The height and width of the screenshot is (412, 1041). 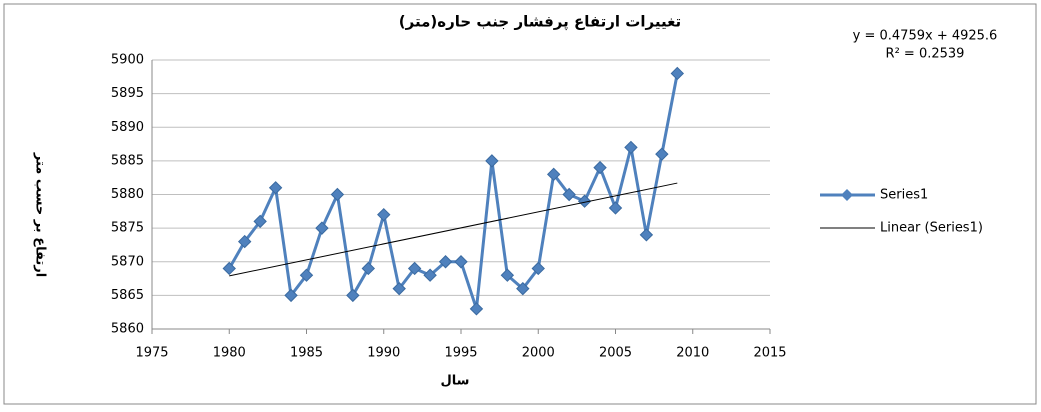 I want to click on x-tick-label: 1980, so click(x=229, y=353).